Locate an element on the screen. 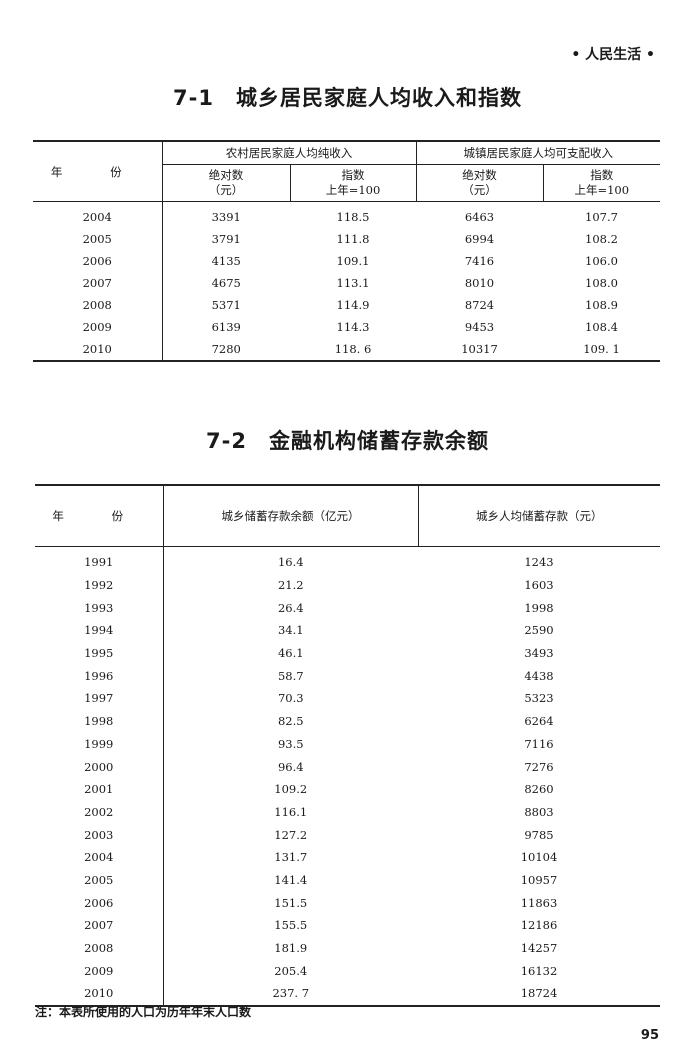  year-cell: 1998 is located at coordinates (99, 721).